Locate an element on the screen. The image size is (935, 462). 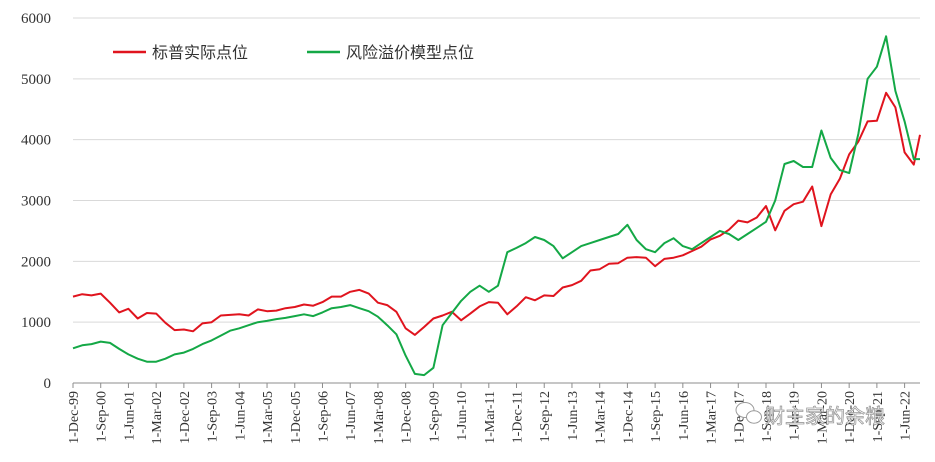
x-tick-label: 1-Jun-13 is located at coordinates (573, 416).